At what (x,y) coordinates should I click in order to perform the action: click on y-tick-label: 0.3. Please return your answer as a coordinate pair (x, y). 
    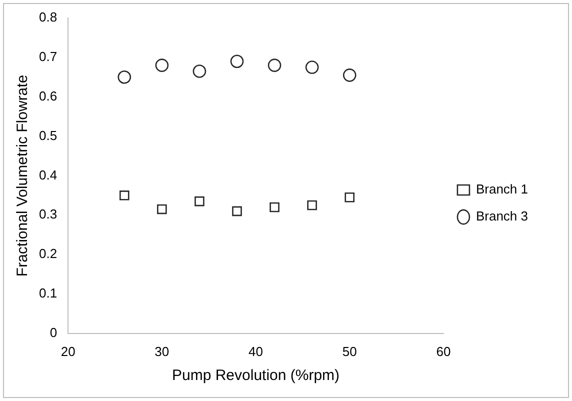
    Looking at the image, I should click on (48, 214).